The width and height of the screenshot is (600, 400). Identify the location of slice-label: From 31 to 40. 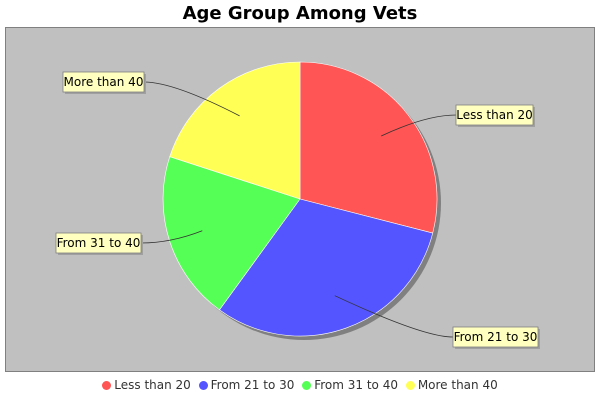
(99, 243).